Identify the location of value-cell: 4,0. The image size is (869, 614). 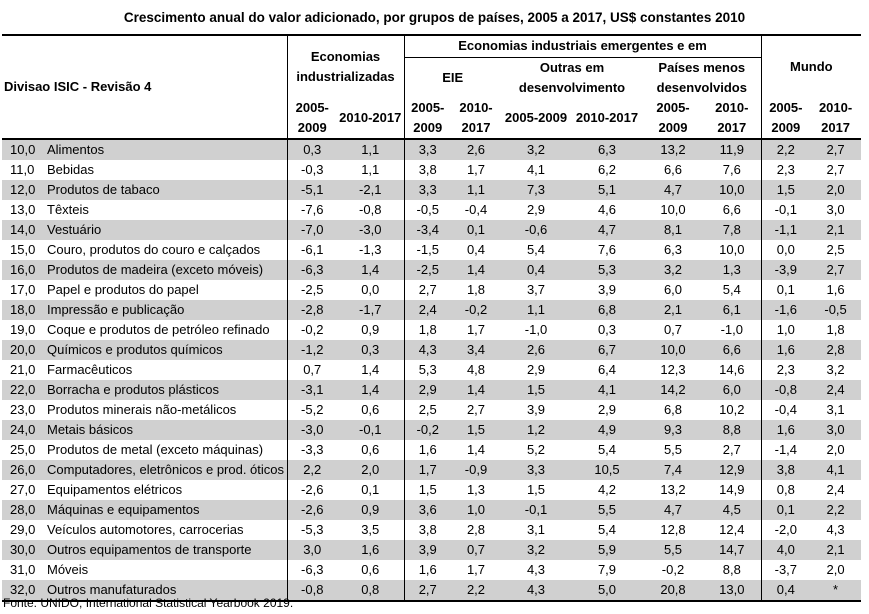
(785, 549).